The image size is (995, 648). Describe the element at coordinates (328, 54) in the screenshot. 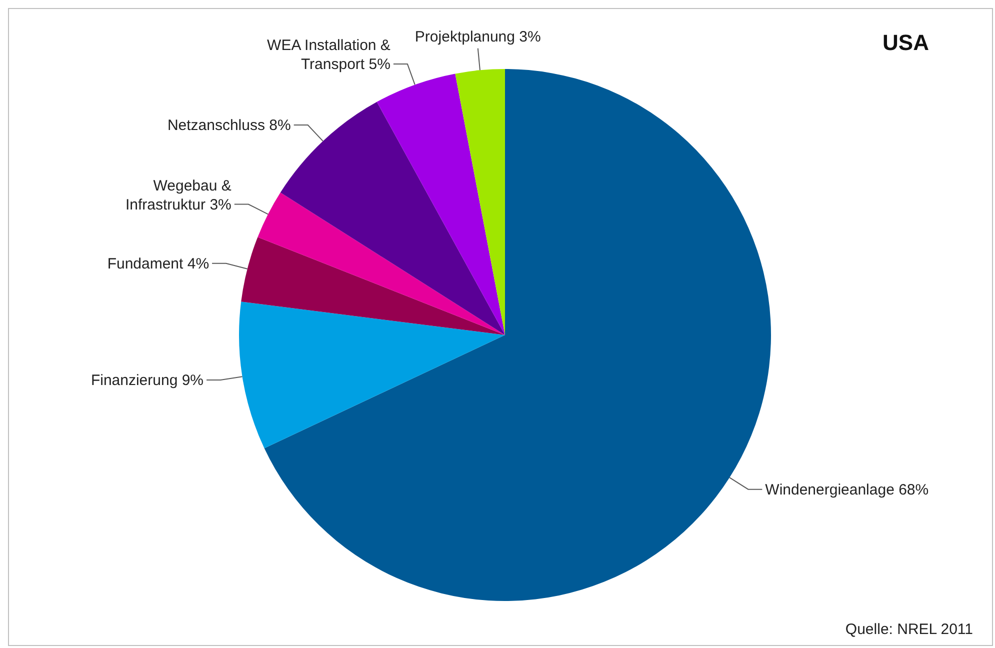

I see `slice-label: WEA Installation & Transport 5%` at that location.